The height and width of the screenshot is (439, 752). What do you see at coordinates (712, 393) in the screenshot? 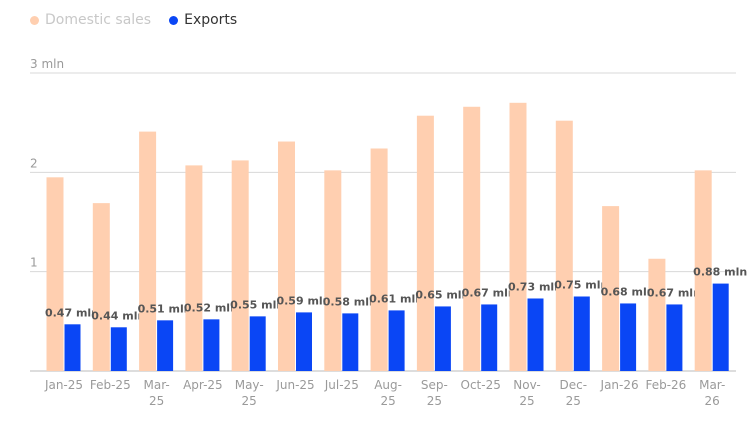
I see `x-tick-label-14: Mar-26` at bounding box center [712, 393].